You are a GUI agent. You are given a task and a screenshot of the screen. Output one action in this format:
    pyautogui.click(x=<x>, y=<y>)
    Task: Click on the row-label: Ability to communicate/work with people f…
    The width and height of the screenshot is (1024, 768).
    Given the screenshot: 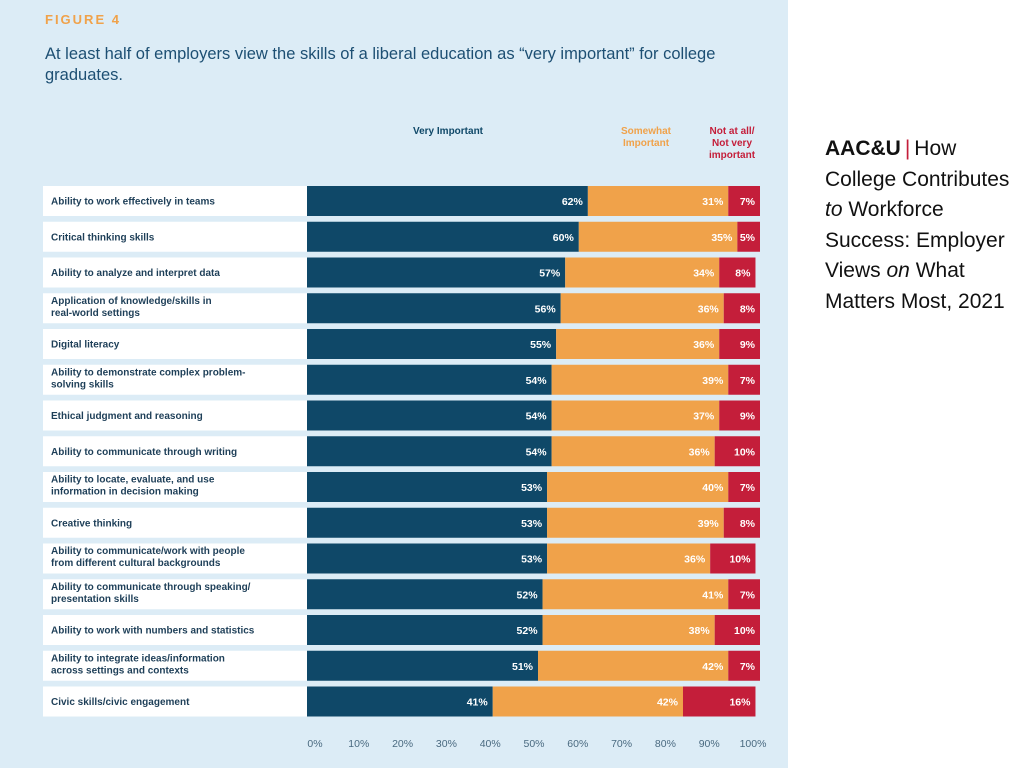 What is the action you would take?
    pyautogui.click(x=148, y=557)
    